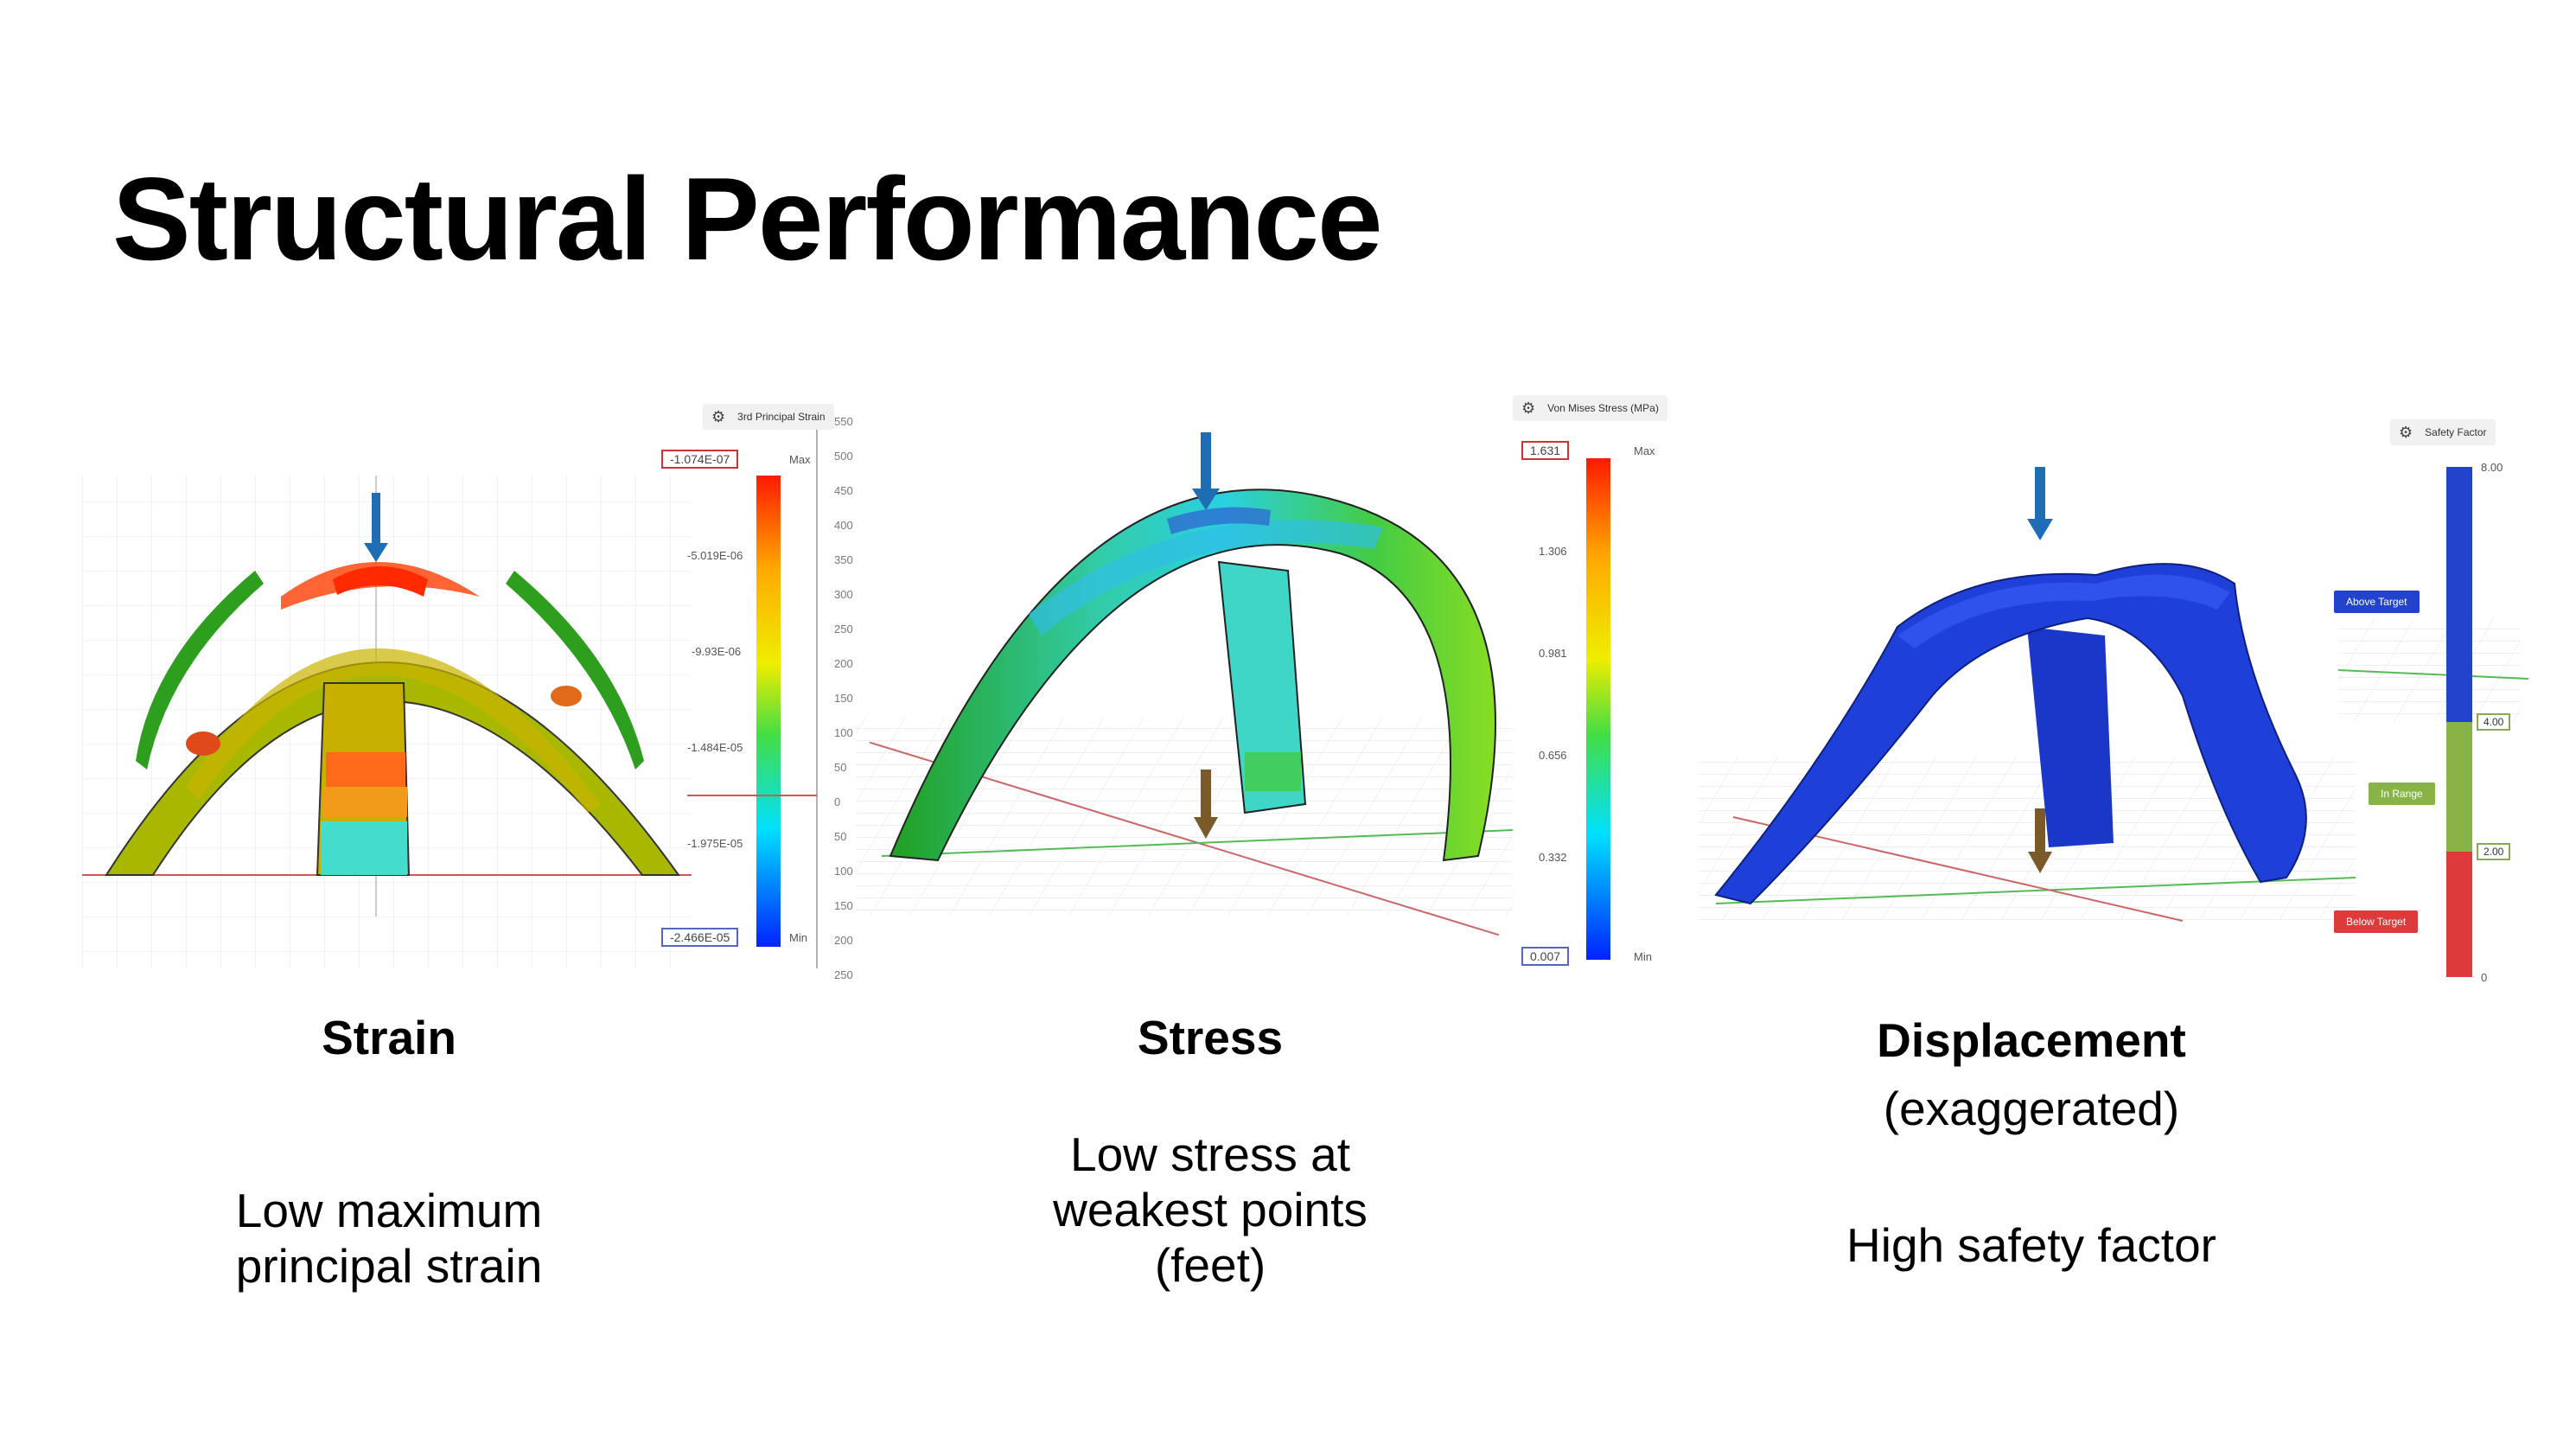  Describe the element at coordinates (1233, 696) in the screenshot. I see `stress-model-view` at that location.